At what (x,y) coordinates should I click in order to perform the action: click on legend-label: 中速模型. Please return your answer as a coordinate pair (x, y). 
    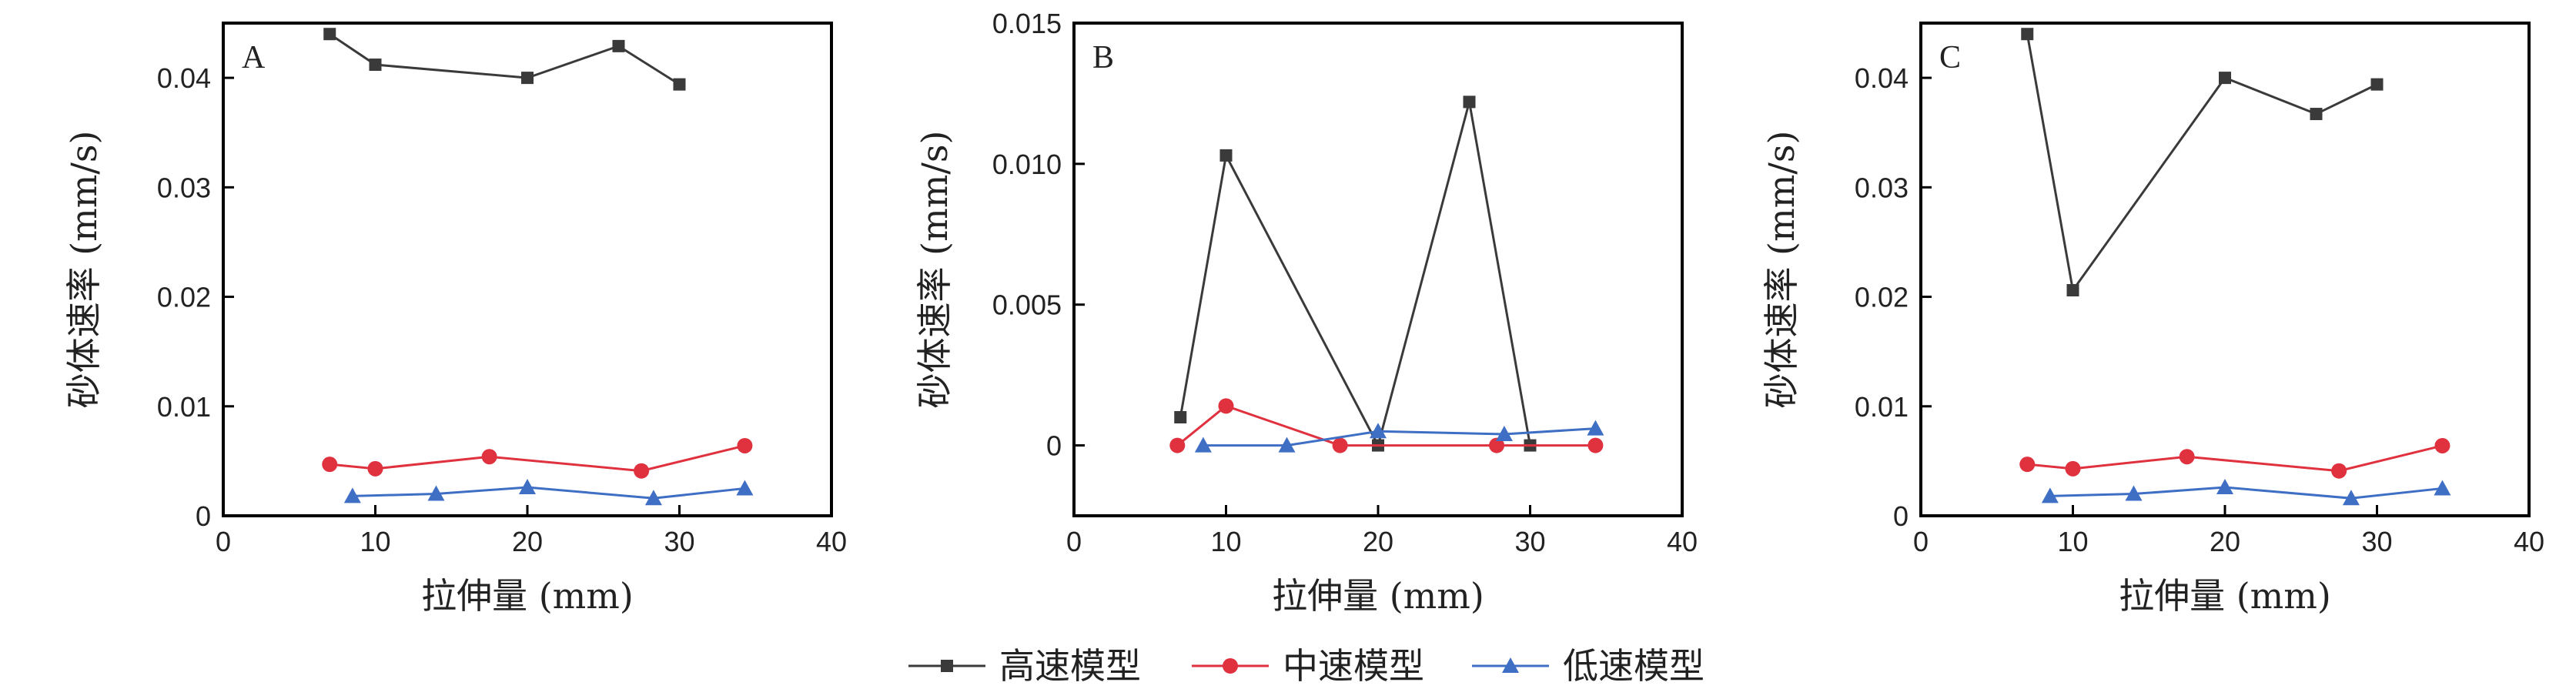
    Looking at the image, I should click on (1354, 666).